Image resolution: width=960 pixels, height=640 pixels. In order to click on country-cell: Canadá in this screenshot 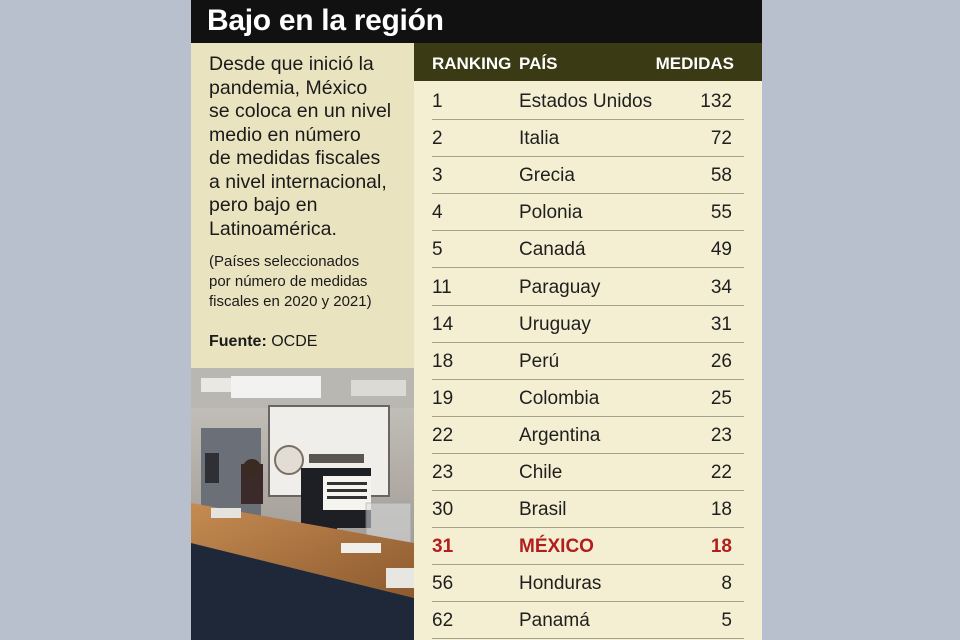, I will do `click(552, 250)`.